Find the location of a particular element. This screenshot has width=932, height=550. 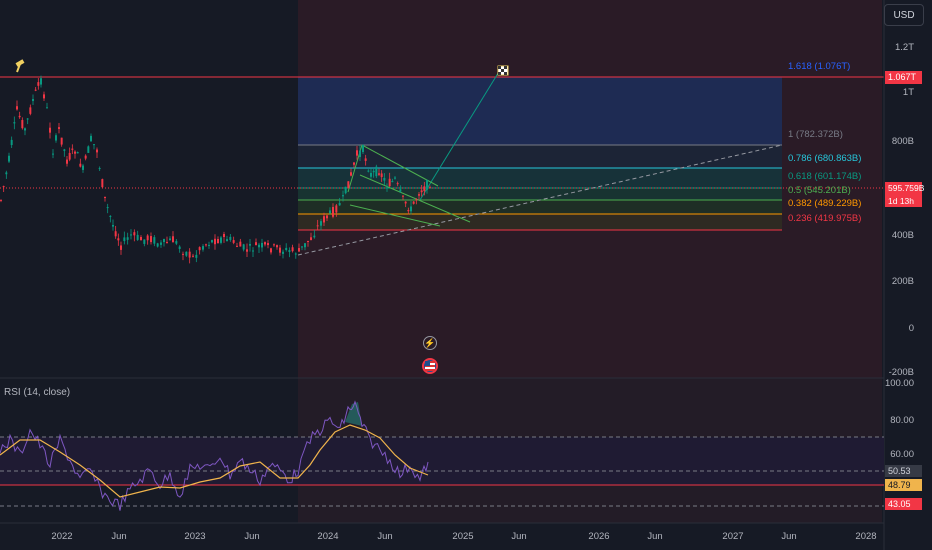

fib-label-0382: 0.382 (489.229B) is located at coordinates (825, 203).